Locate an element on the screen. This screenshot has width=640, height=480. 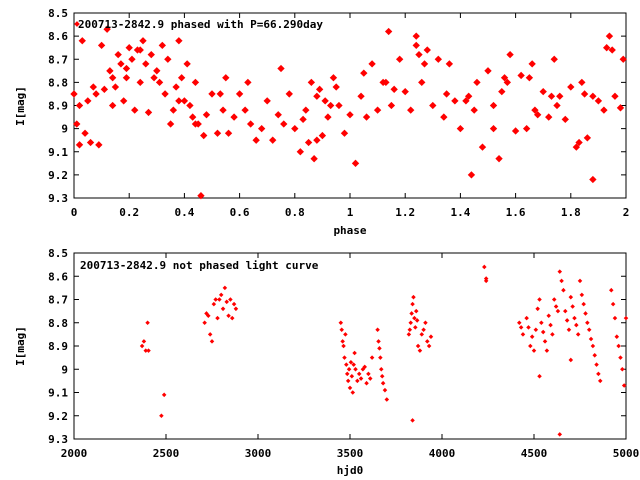
x-tick-label: 1.6 is located at coordinates (516, 212).